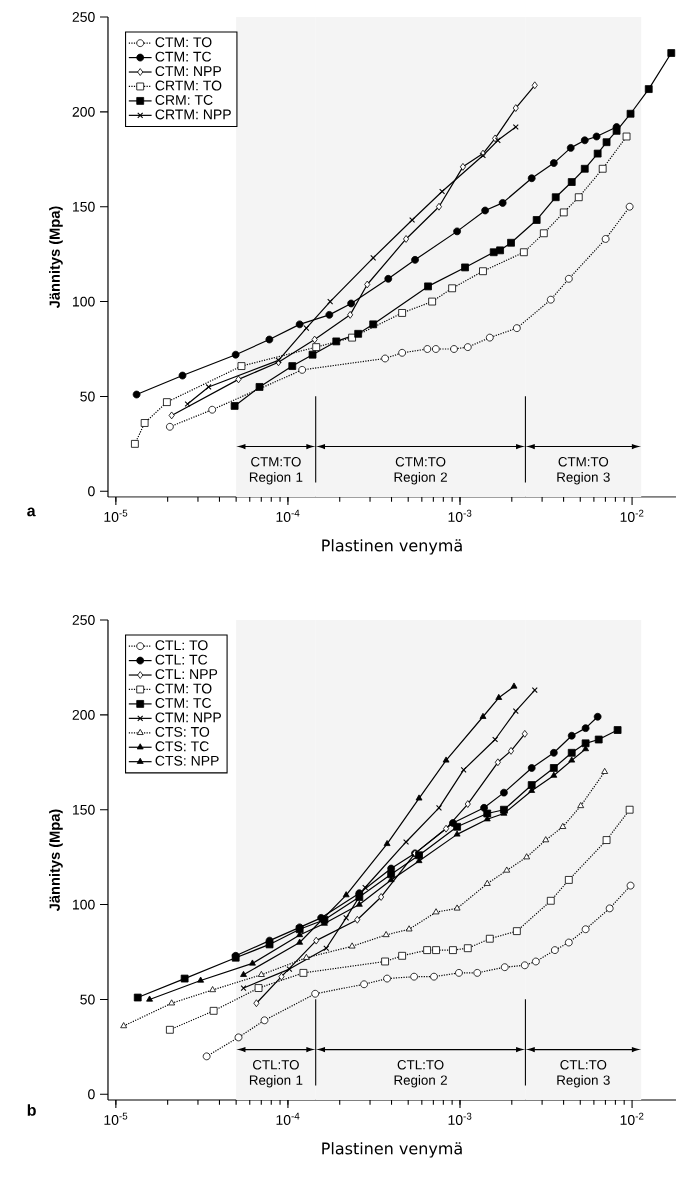  What do you see at coordinates (182, 731) in the screenshot?
I see `legend-label: CTS: TO` at bounding box center [182, 731].